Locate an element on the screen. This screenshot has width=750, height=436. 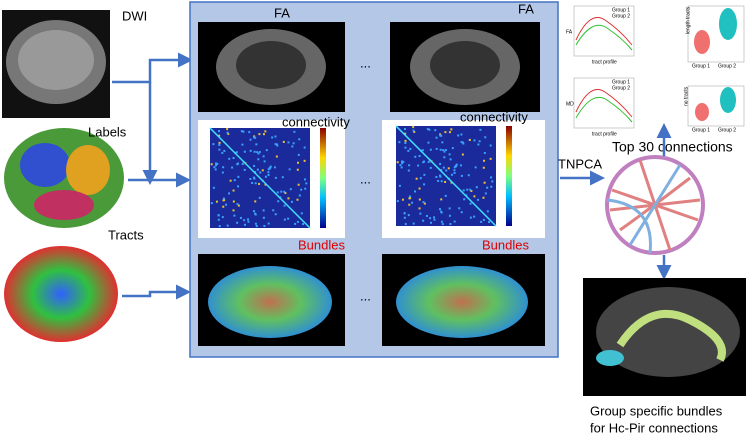
axis-label: length tracts is located at coordinates (688, 20).